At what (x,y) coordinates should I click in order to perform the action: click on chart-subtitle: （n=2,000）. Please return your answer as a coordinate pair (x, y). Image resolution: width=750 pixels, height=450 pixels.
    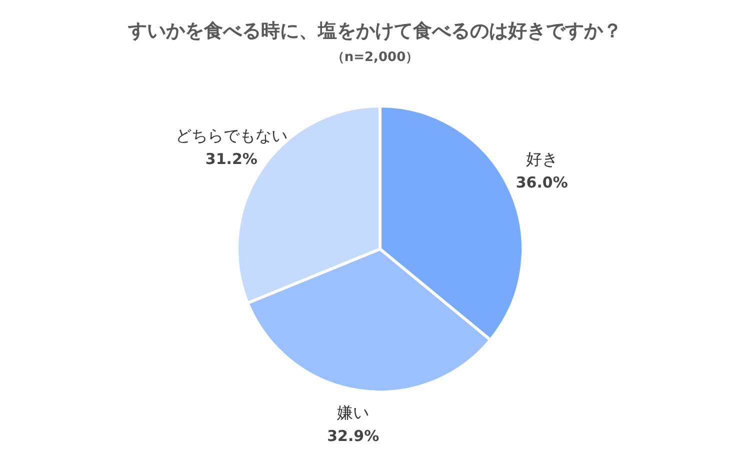
    Looking at the image, I should click on (375, 57).